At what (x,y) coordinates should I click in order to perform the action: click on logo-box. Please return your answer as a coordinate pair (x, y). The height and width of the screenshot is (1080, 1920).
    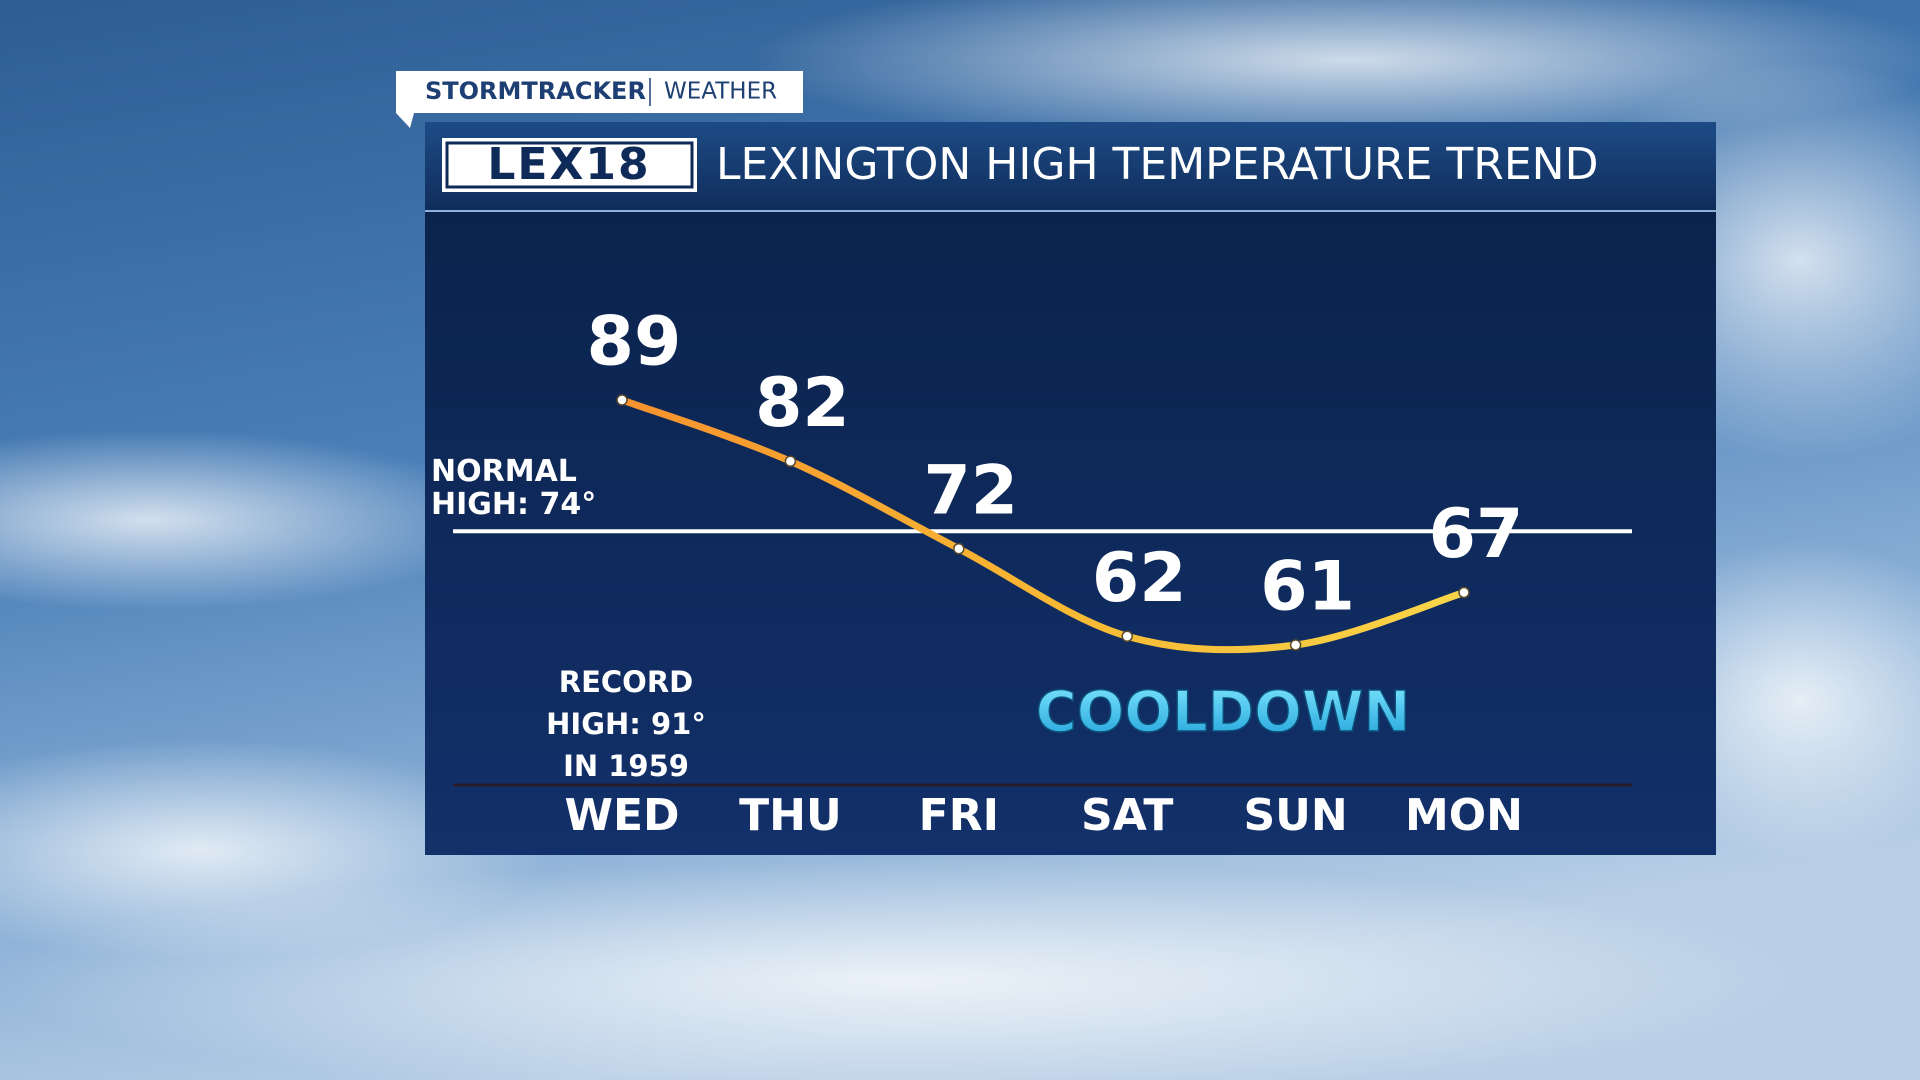
    Looking at the image, I should click on (569, 165).